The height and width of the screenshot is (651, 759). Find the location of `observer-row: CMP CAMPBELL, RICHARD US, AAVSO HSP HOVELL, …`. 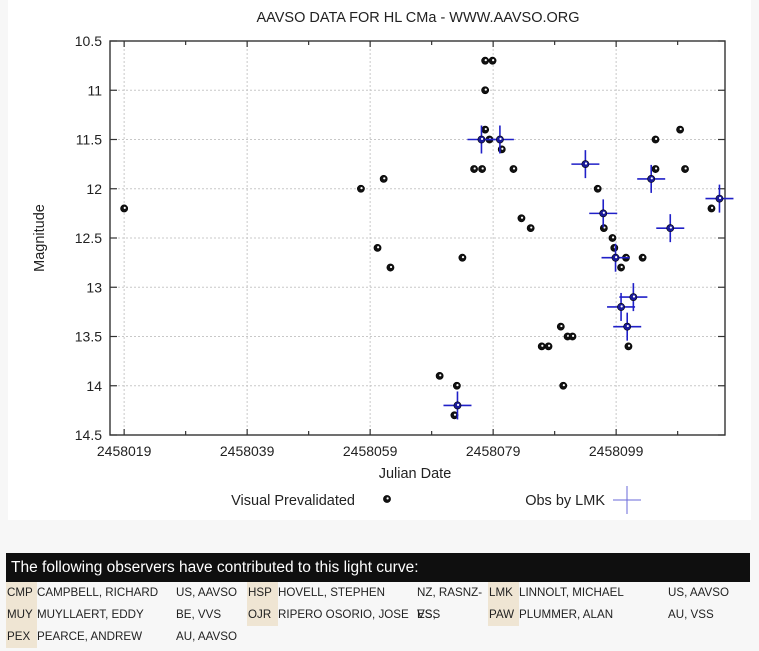

observer-row: CMP CAMPBELL, RICHARD US, AAVSO HSP HOVELL, … is located at coordinates (378, 601).